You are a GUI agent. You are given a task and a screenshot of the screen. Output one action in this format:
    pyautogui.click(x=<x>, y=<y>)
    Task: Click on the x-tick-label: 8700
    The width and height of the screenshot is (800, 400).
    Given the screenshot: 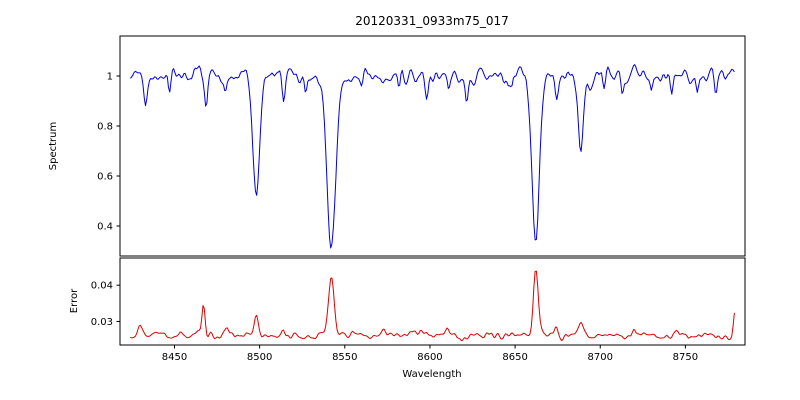 What is the action you would take?
    pyautogui.click(x=600, y=357)
    